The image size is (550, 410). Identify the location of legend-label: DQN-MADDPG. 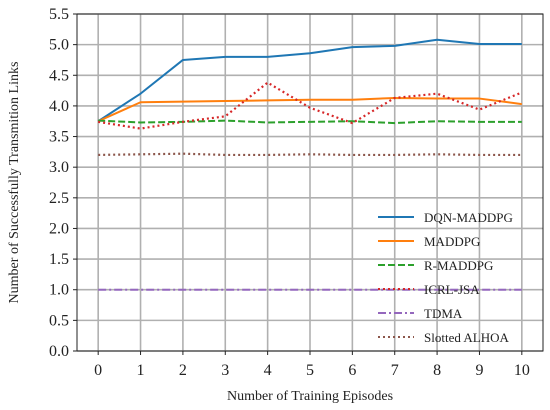
(468, 217).